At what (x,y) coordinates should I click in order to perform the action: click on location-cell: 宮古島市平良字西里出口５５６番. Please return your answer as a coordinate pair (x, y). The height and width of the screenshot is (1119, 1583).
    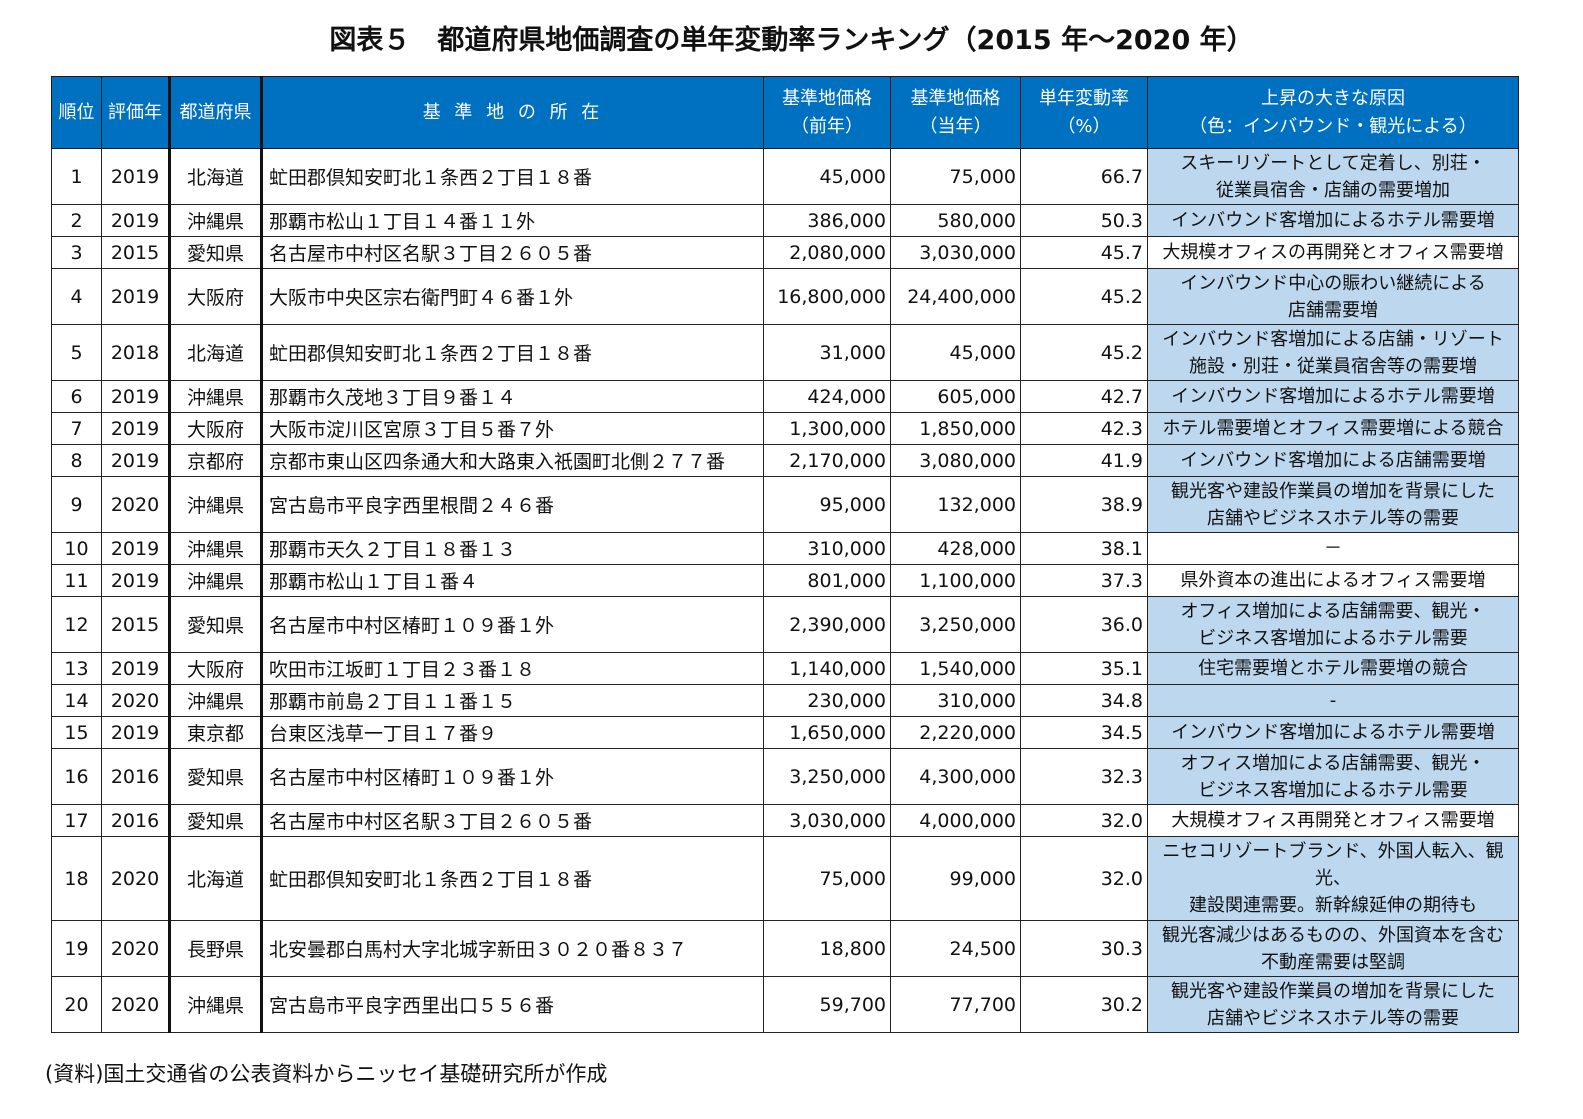
    Looking at the image, I should click on (512, 1004).